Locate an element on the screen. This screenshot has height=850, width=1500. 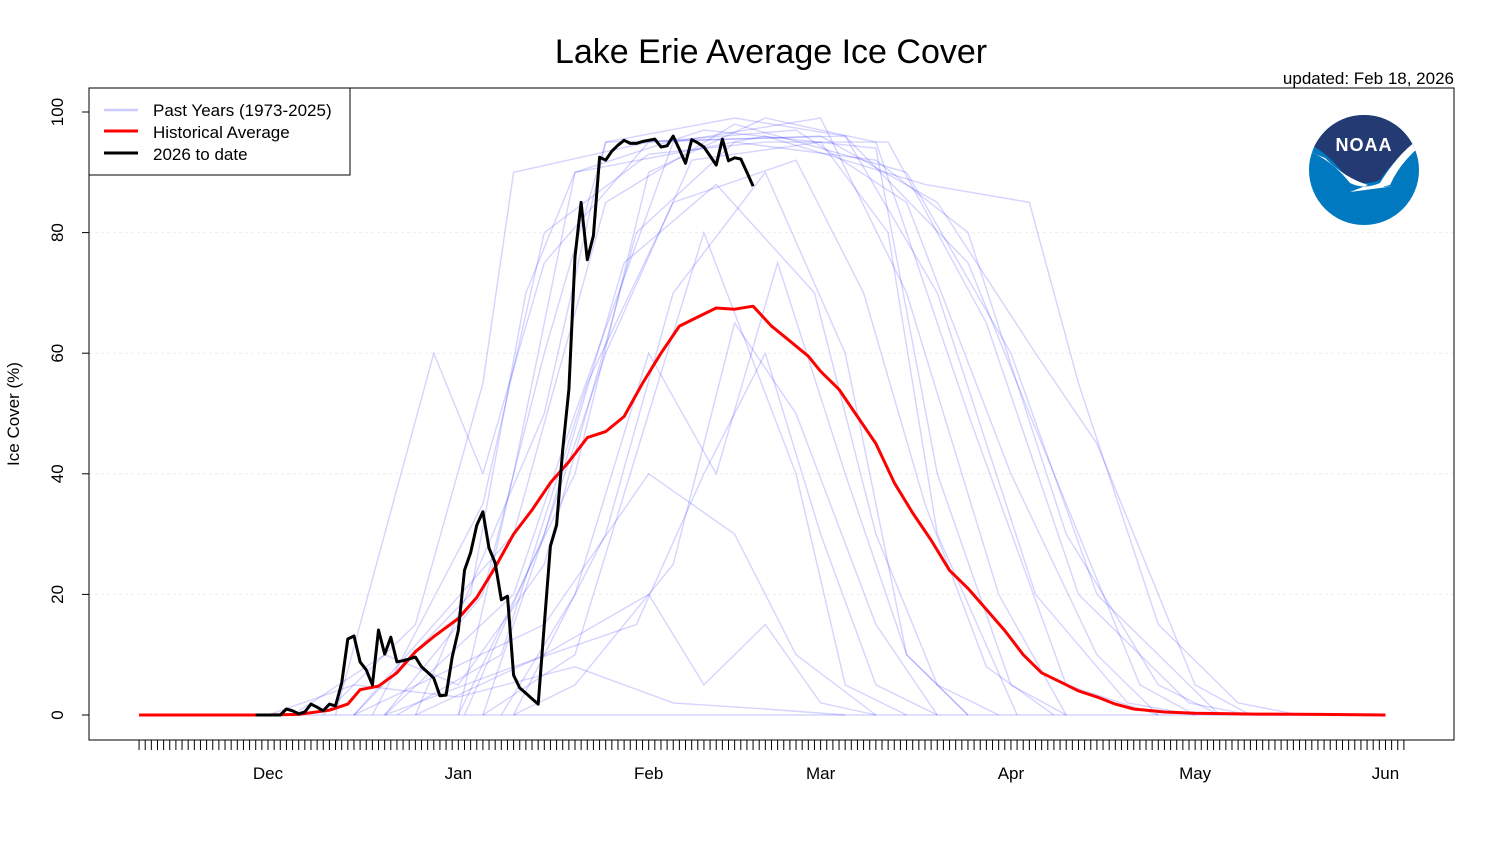
x-tick-label: Mar is located at coordinates (821, 773).